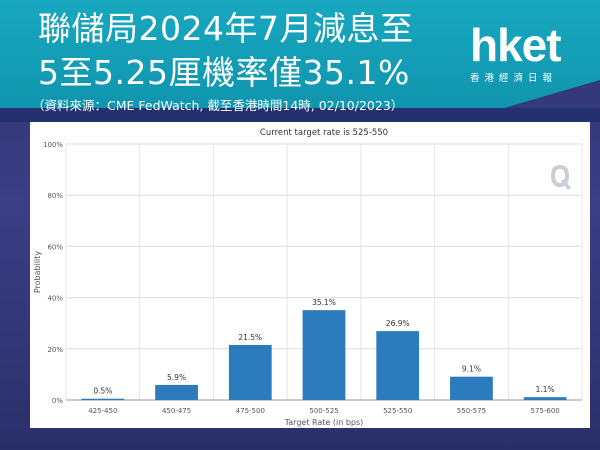  I want to click on x-tick-label: 475-500, so click(250, 411).